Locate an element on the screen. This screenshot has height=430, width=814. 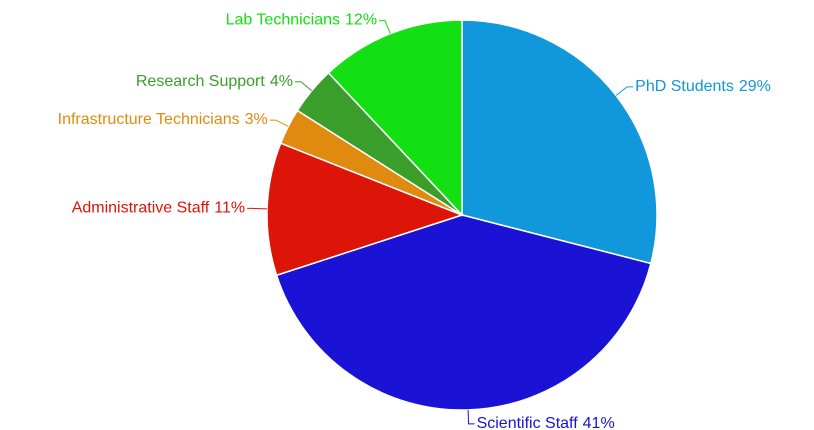
slice-value: 11% is located at coordinates (229, 208).